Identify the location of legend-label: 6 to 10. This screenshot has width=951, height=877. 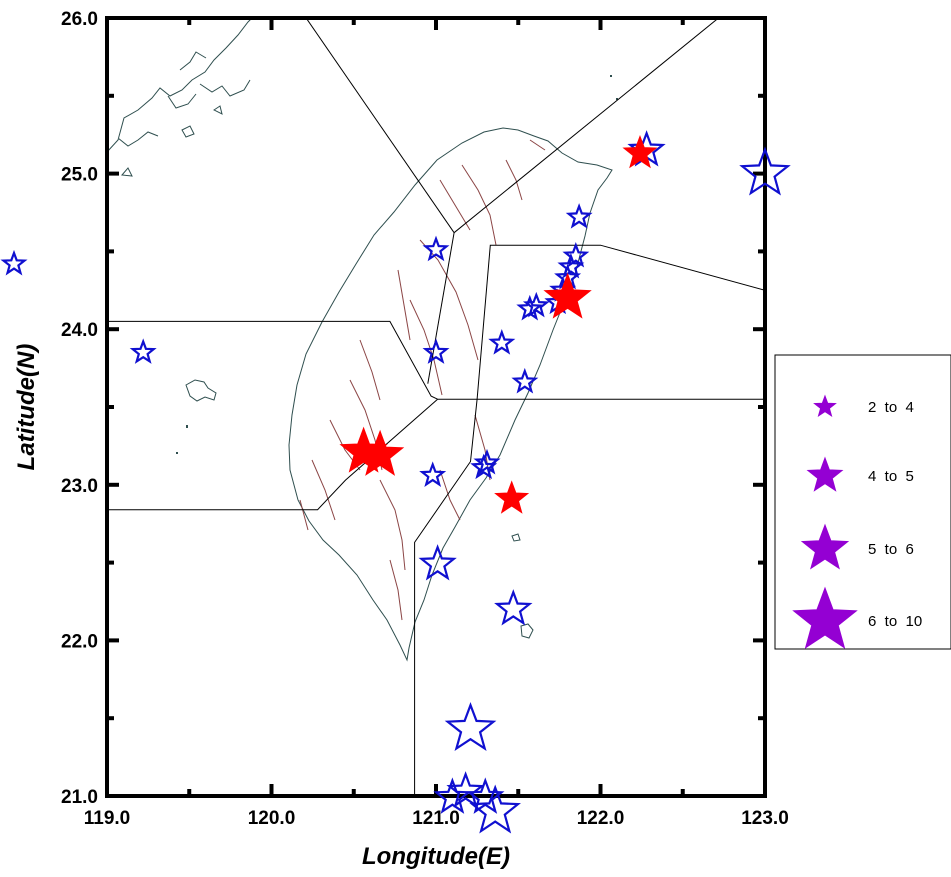
(895, 621).